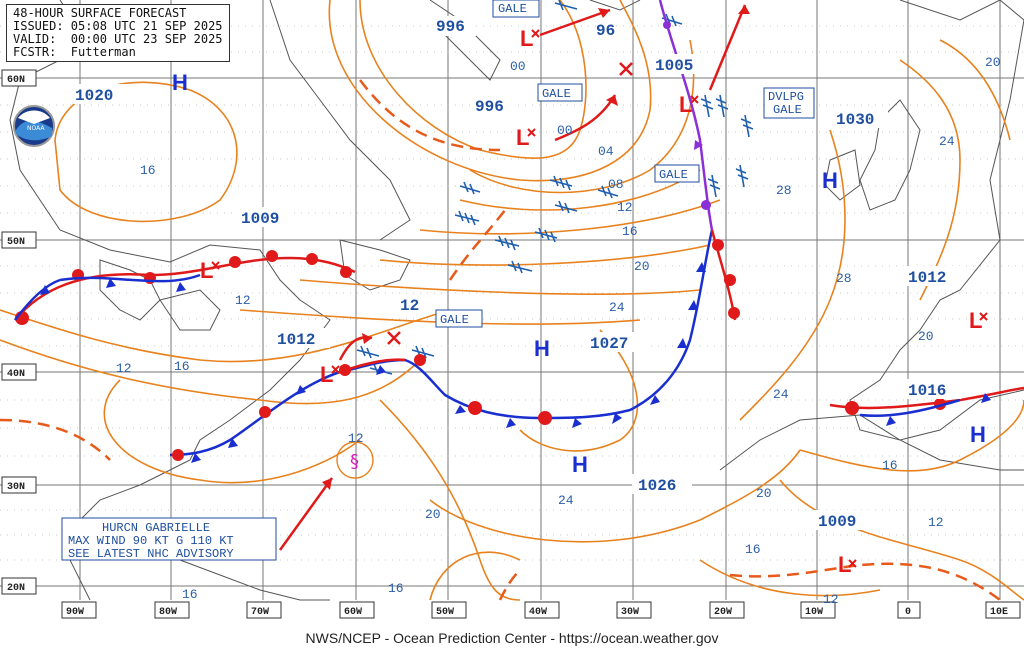  What do you see at coordinates (512, 9) in the screenshot?
I see `gale-warning-north: GALE` at bounding box center [512, 9].